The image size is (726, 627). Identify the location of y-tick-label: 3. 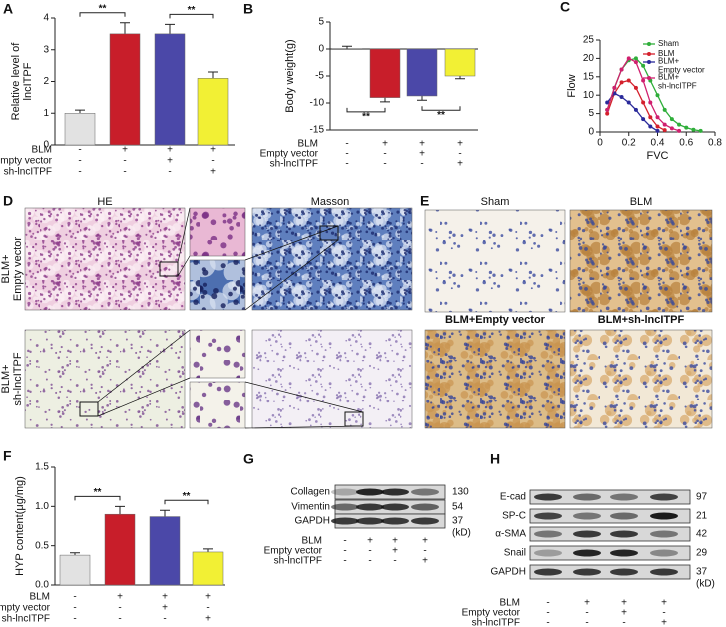
(46, 49).